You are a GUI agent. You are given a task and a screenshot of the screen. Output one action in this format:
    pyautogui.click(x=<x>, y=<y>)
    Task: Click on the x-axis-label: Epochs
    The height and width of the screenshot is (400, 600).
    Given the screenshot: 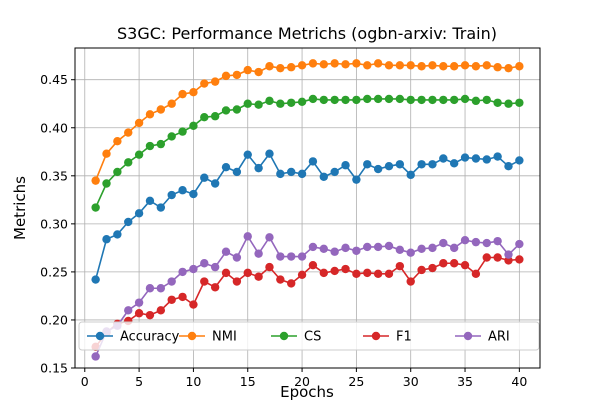 What is the action you would take?
    pyautogui.click(x=307, y=391)
    